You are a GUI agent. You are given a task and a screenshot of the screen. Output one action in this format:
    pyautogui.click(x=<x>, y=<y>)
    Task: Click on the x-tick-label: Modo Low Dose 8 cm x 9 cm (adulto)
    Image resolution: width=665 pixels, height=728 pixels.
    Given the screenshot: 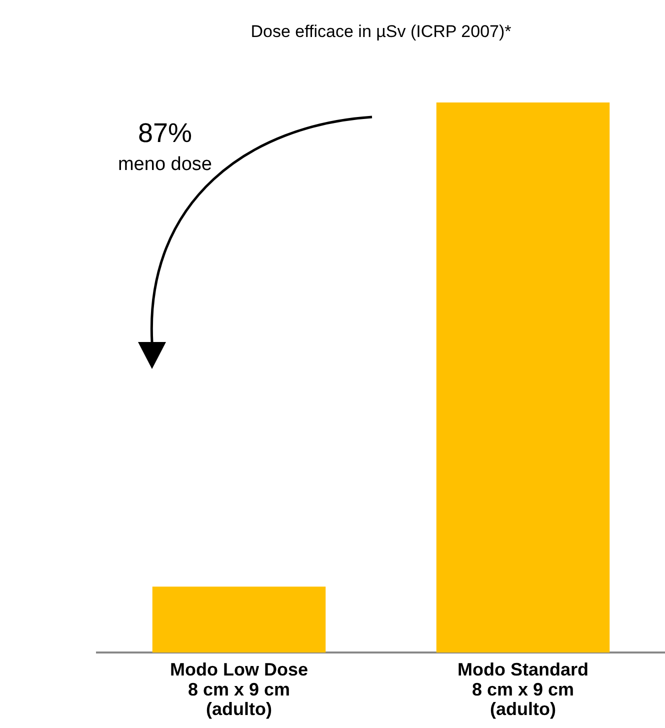 What is the action you would take?
    pyautogui.click(x=239, y=689)
    